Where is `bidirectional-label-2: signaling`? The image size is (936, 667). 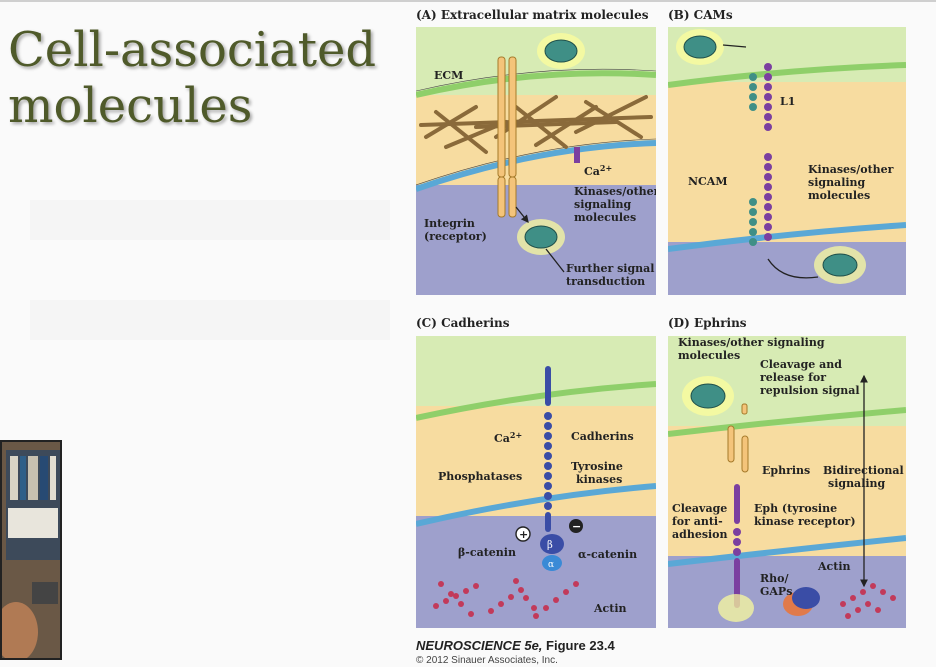
bidirectional-label-2: signaling is located at coordinates (857, 483).